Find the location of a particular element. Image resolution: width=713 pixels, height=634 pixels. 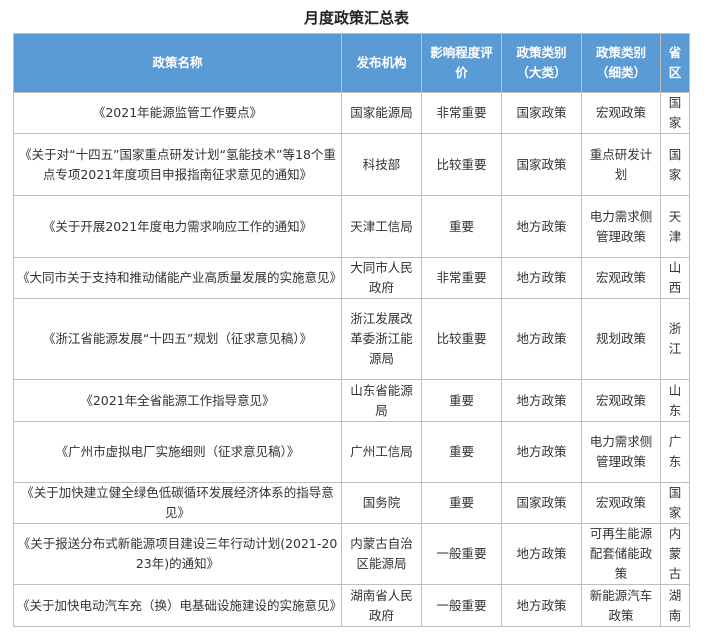

table-cell: 内蒙古 is located at coordinates (675, 554).